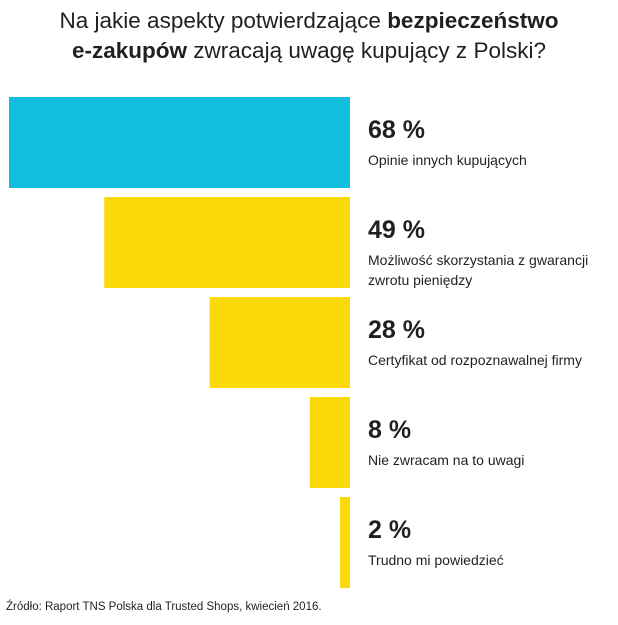 This screenshot has width=618, height=625. Describe the element at coordinates (436, 560) in the screenshot. I see `category-label-5: Trudno mi powiedzieć` at that location.